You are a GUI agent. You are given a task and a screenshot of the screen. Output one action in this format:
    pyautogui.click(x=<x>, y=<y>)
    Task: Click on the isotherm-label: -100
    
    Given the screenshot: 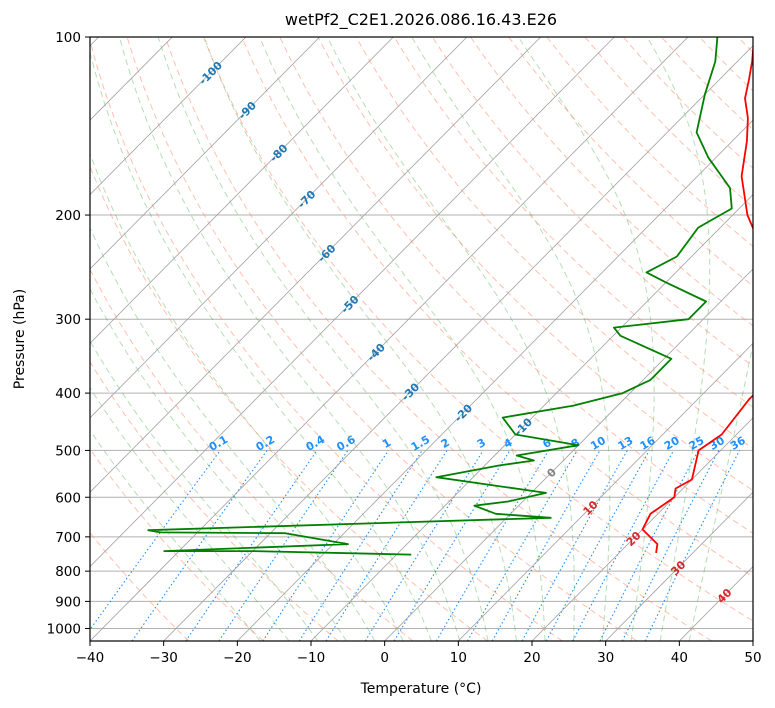 What is the action you would take?
    pyautogui.click(x=210, y=73)
    